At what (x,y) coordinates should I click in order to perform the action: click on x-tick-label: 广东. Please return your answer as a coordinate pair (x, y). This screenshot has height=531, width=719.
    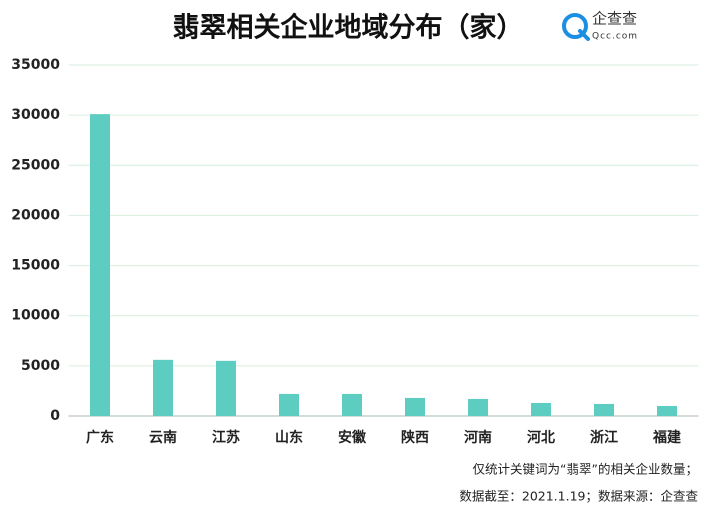
    Looking at the image, I should click on (100, 437).